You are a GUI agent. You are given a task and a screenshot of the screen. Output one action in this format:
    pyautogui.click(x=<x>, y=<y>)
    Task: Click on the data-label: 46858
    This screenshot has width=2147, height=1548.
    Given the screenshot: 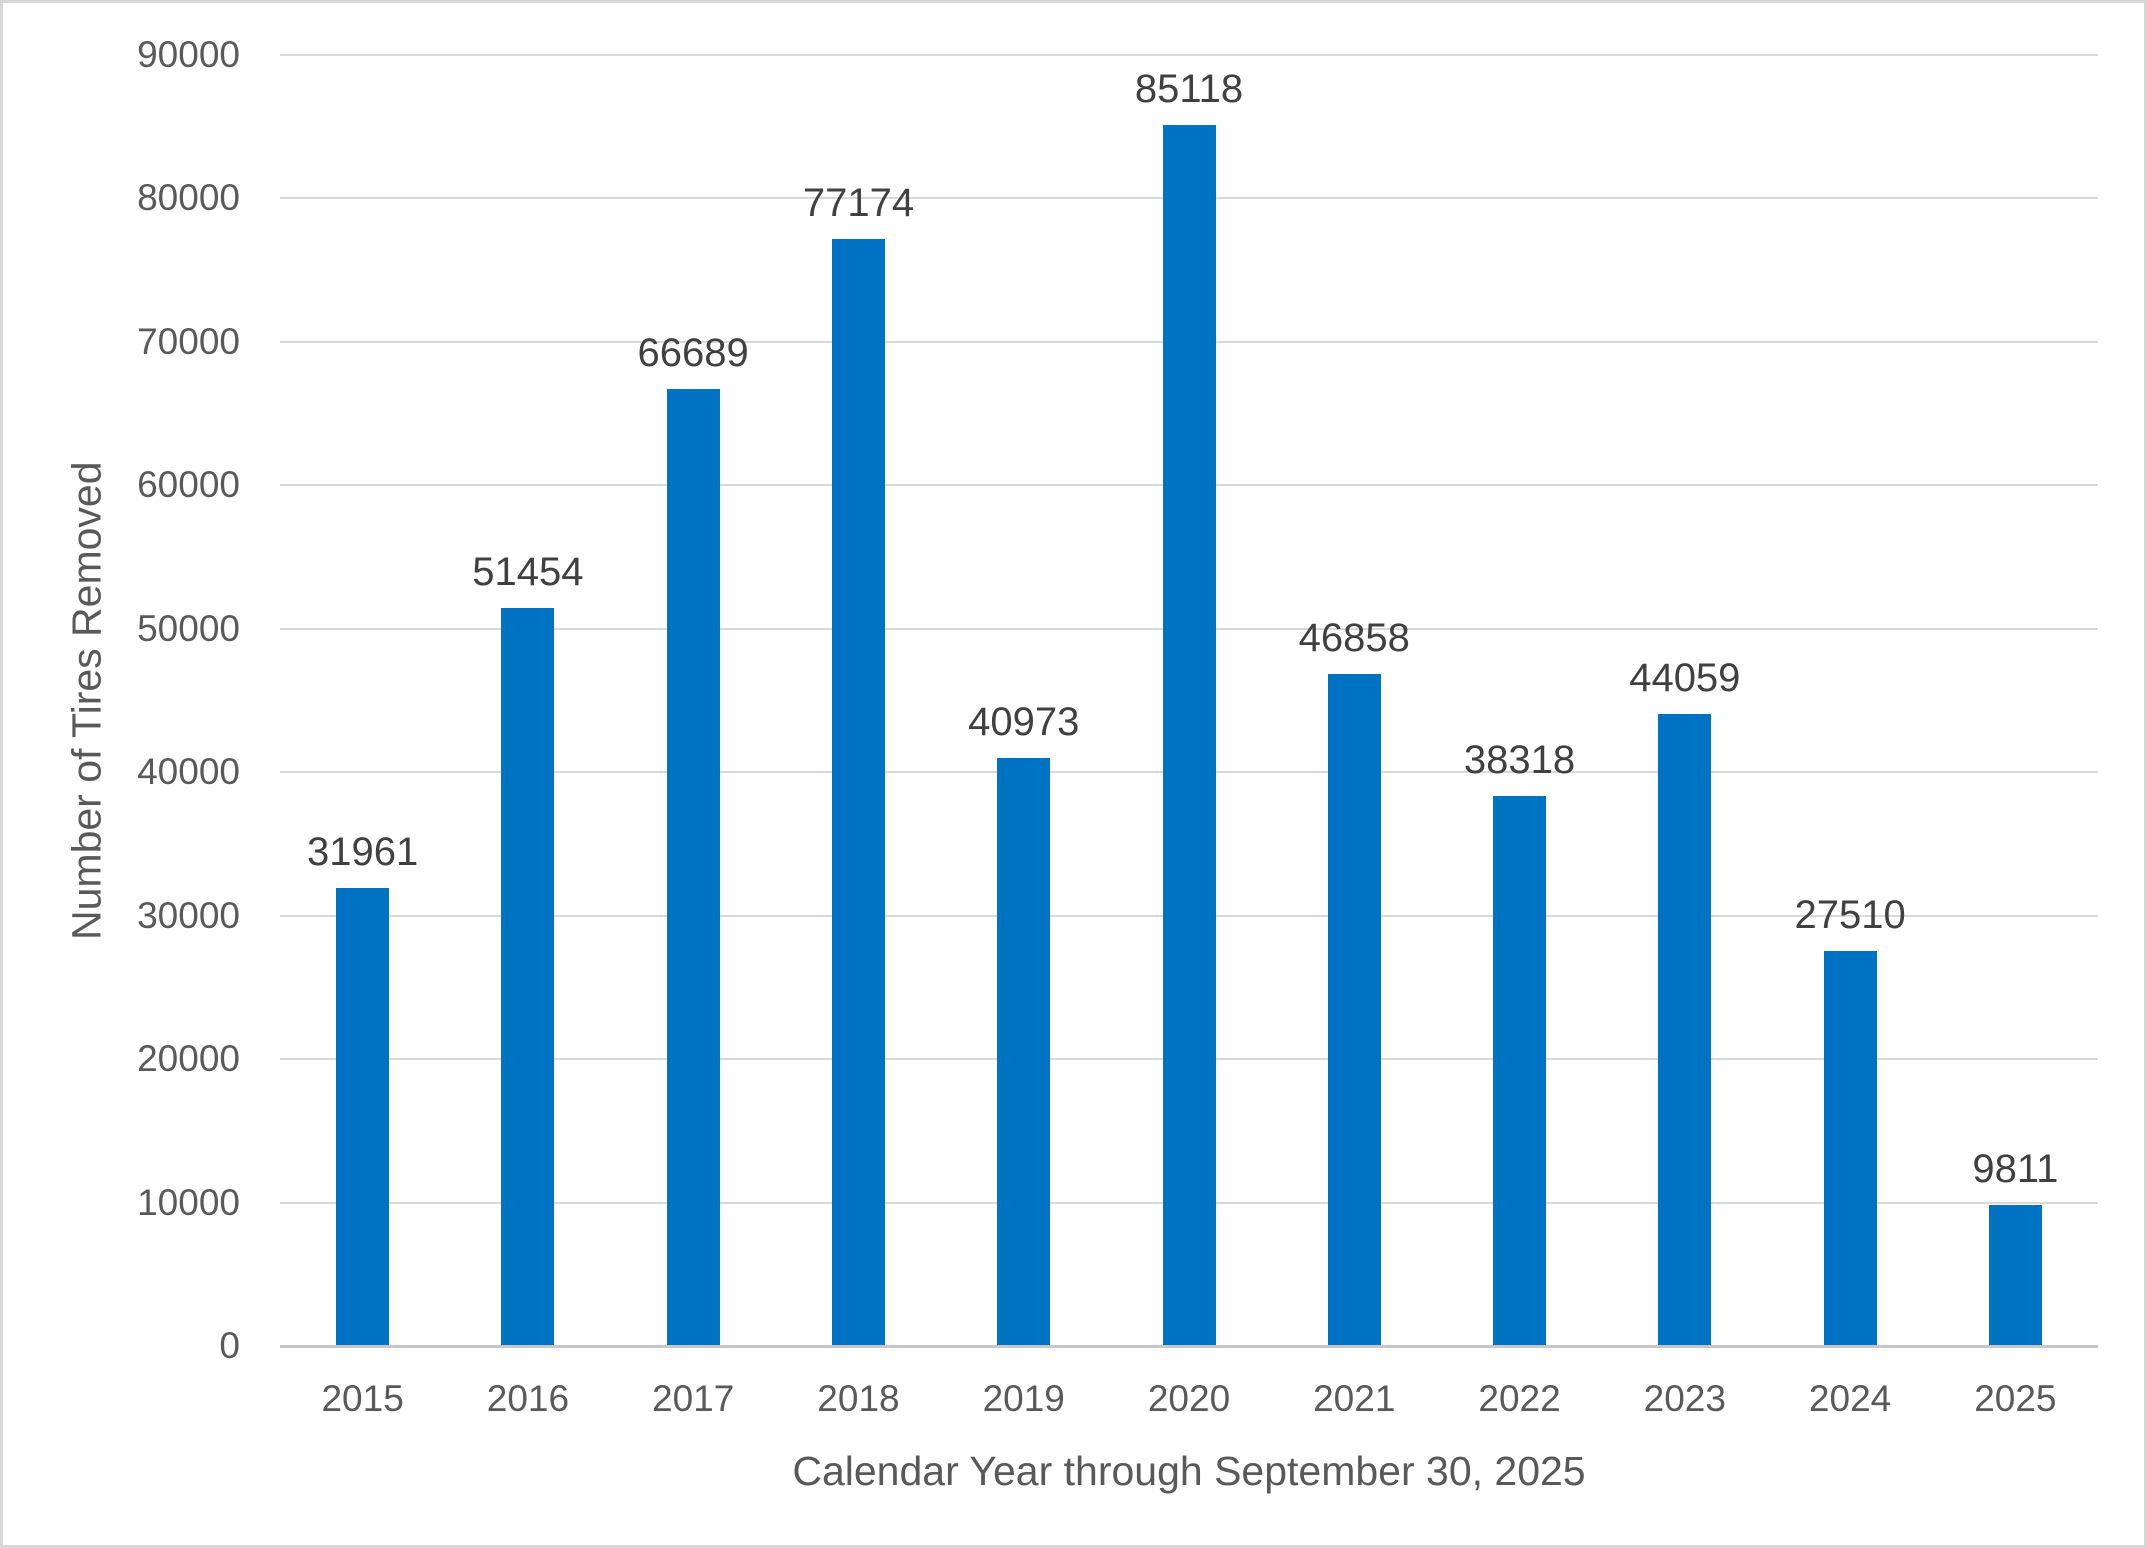 What is the action you would take?
    pyautogui.click(x=1354, y=637)
    